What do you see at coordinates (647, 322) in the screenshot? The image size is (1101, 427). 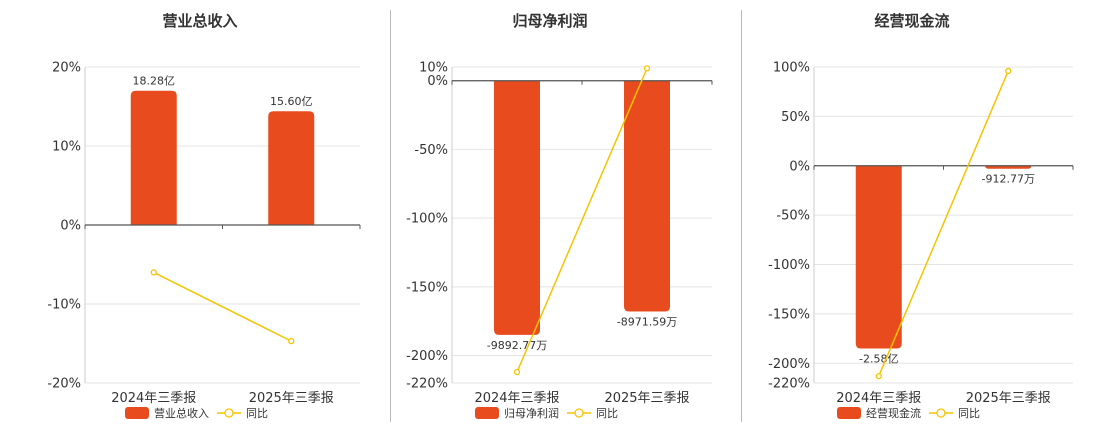 I see `bar-data-label: -8971.59万` at bounding box center [647, 322].